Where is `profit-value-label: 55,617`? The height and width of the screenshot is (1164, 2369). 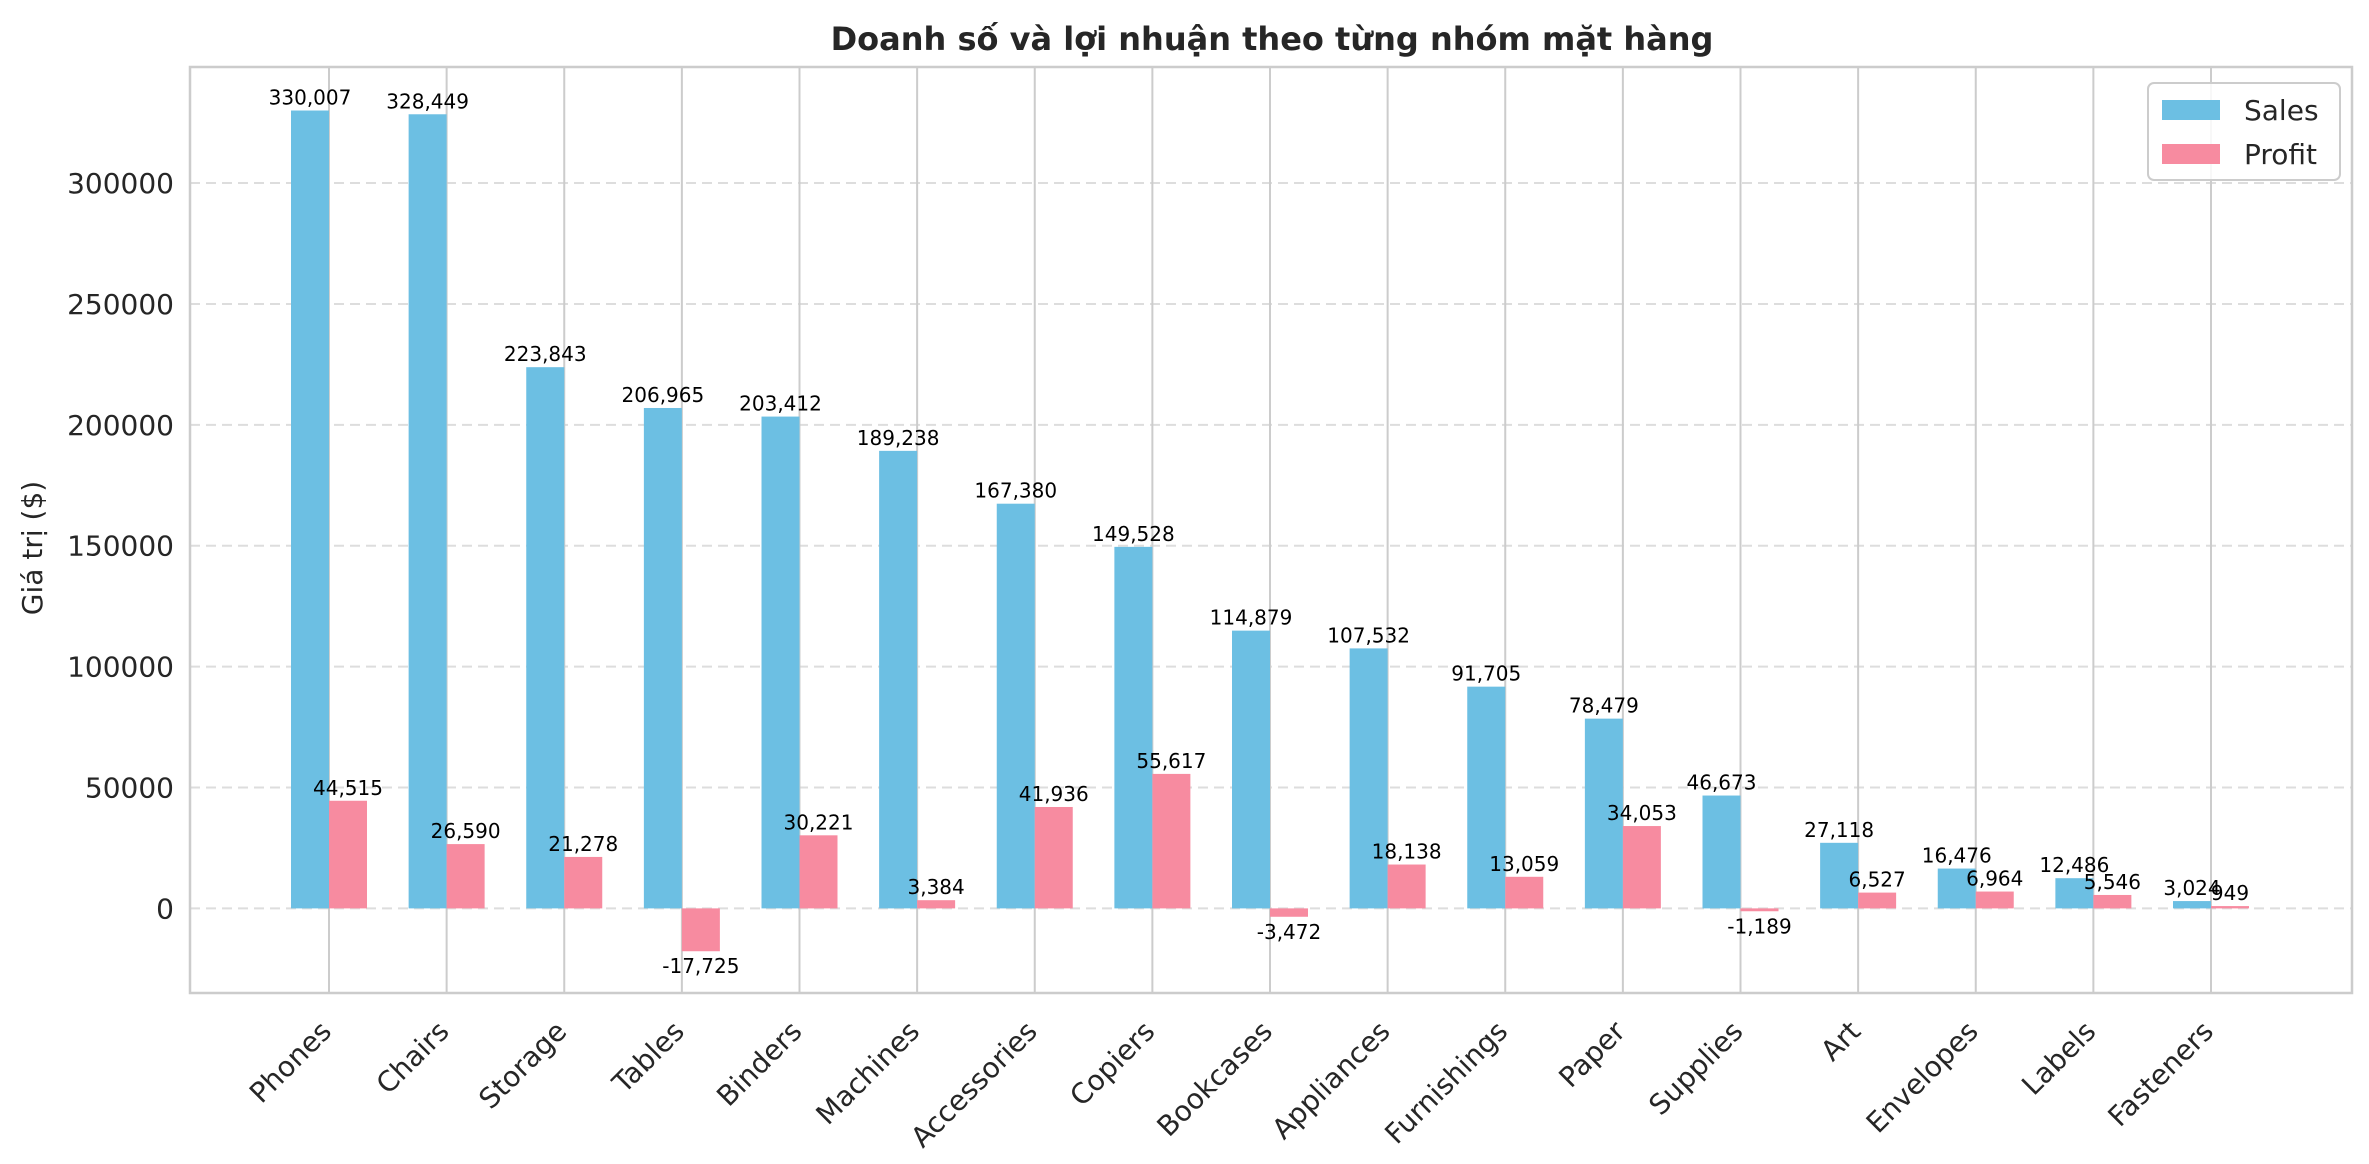 profit-value-label: 55,617 is located at coordinates (1171, 761).